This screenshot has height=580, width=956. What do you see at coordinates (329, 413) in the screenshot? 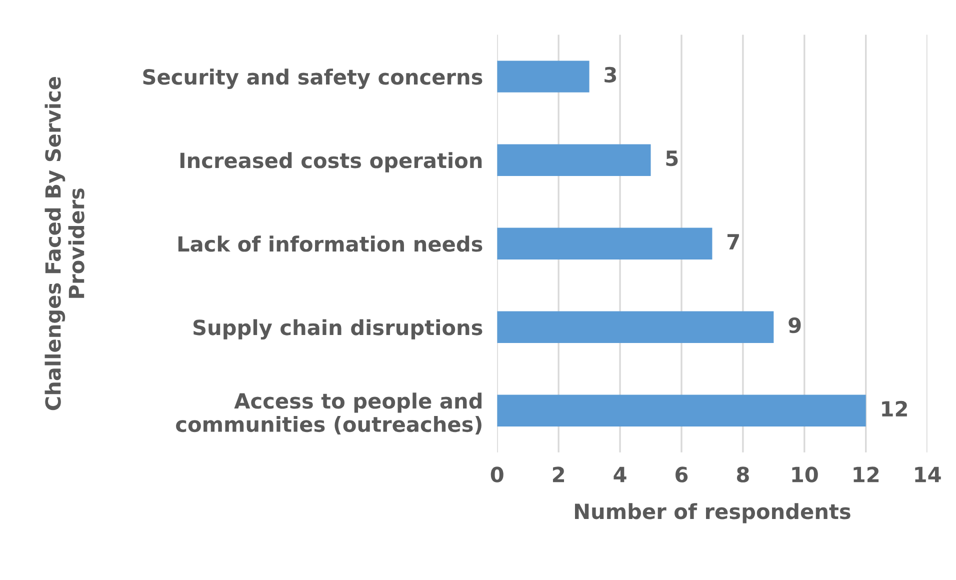
I see `y-tick-label: Access to people and communities (outreaches)` at bounding box center [329, 413].